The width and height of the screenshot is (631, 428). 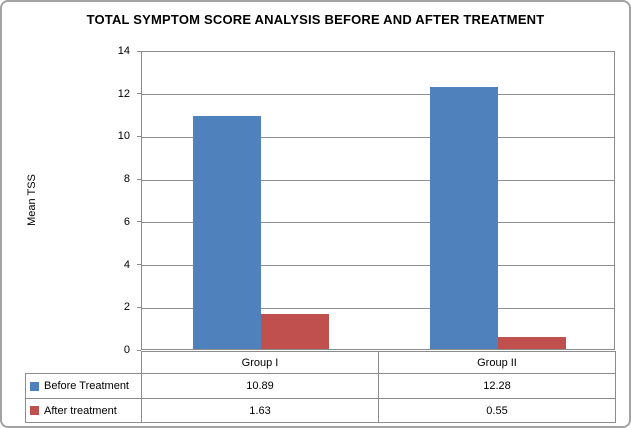 What do you see at coordinates (123, 51) in the screenshot?
I see `y-tick-label: 14` at bounding box center [123, 51].